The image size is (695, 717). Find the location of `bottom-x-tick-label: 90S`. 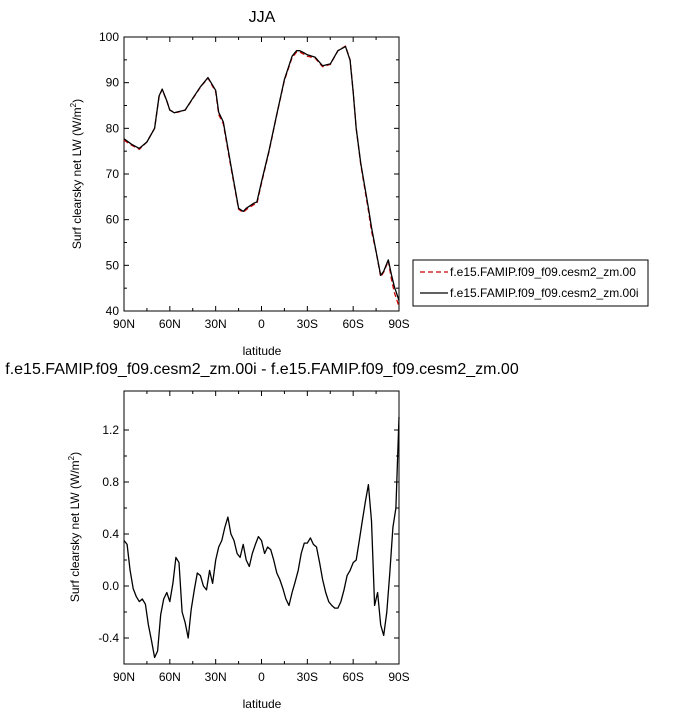

bottom-x-tick-label: 90S is located at coordinates (398, 677).